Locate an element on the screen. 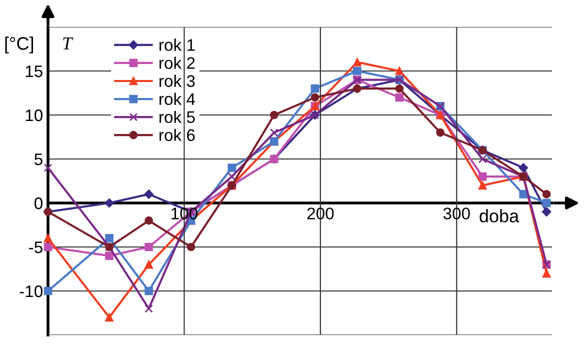  x-axis-title: doba is located at coordinates (500, 215).